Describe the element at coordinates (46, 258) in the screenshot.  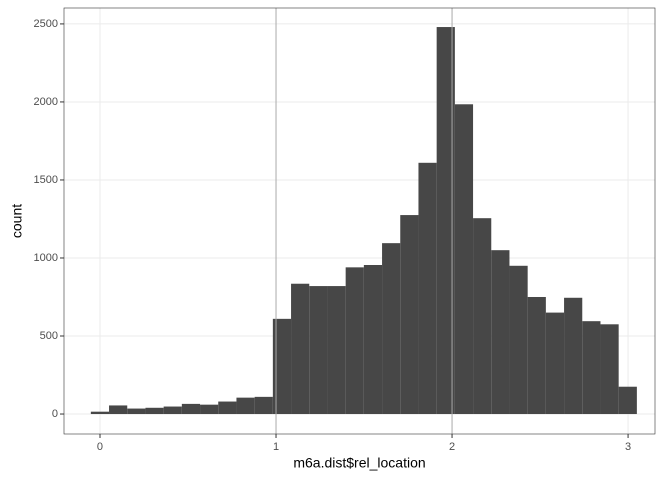
I see `y-tick-label: 1000` at that location.